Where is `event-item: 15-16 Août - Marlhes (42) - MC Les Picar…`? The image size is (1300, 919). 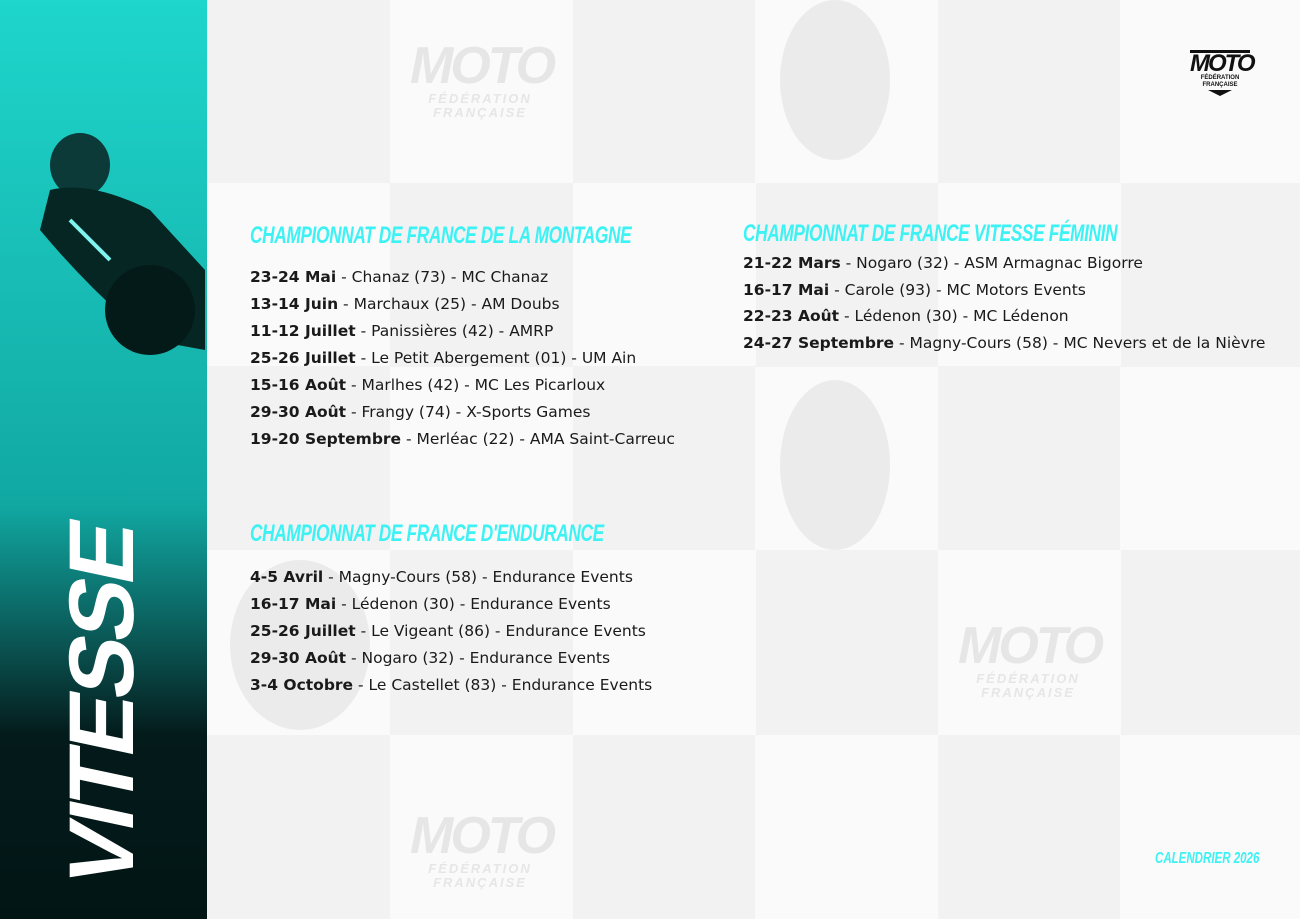 event-item: 15-16 Août - Marlhes (42) - MC Les Picar… is located at coordinates (515, 385).